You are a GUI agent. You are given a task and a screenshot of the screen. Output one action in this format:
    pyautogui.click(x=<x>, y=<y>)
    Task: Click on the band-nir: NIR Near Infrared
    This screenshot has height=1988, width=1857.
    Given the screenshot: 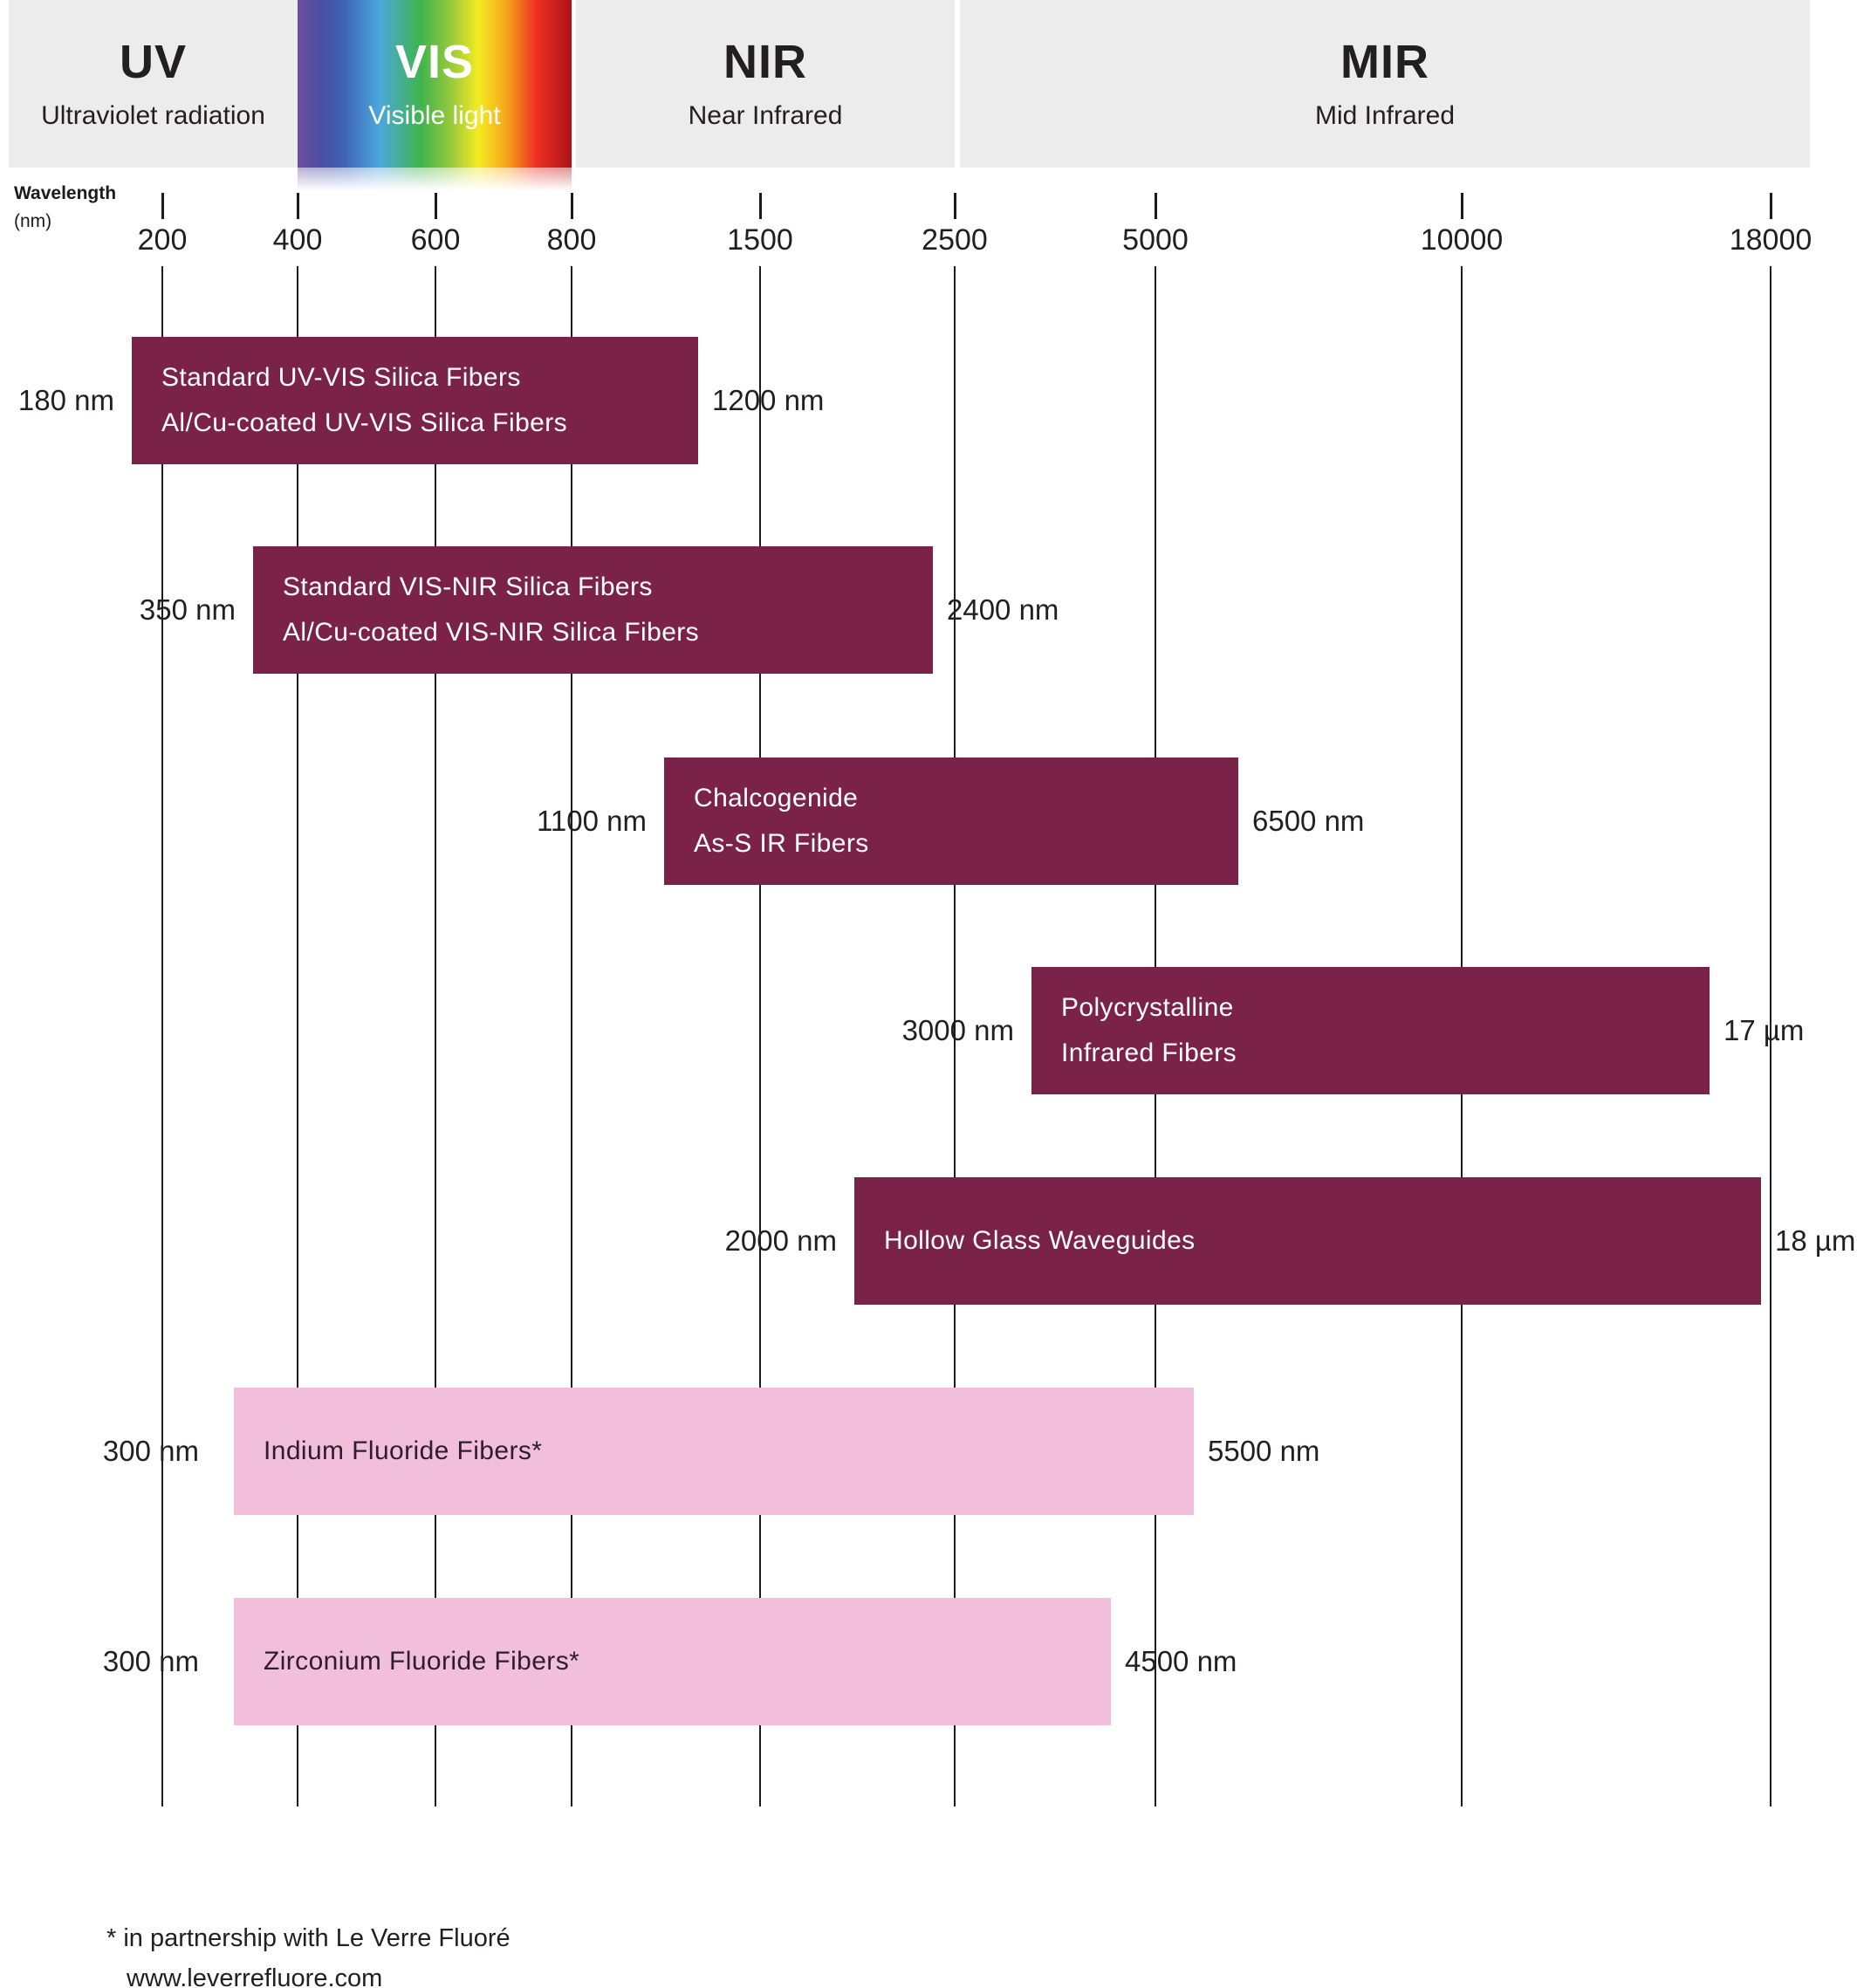 What is the action you would take?
    pyautogui.click(x=766, y=84)
    